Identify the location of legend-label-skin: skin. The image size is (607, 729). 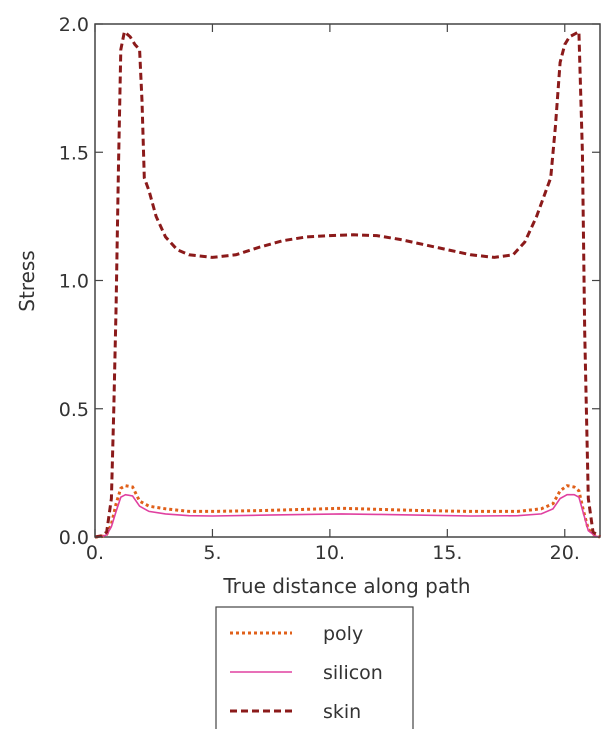
(342, 712).